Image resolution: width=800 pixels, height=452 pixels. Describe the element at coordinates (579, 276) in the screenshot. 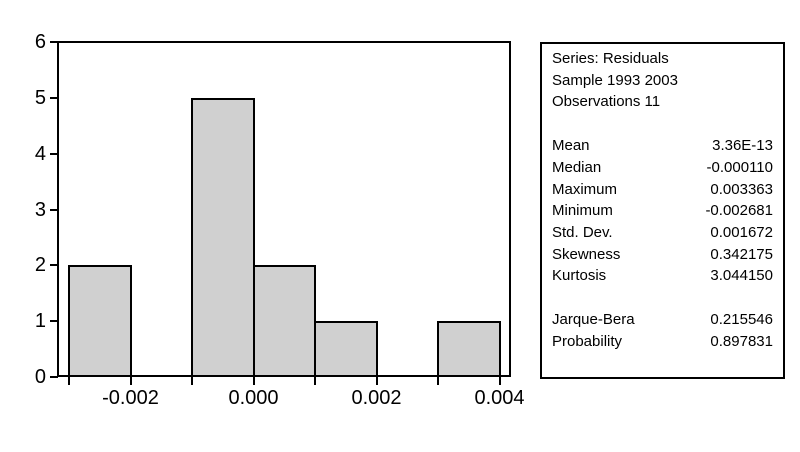

I see `stat-label: Kurtosis` at that location.